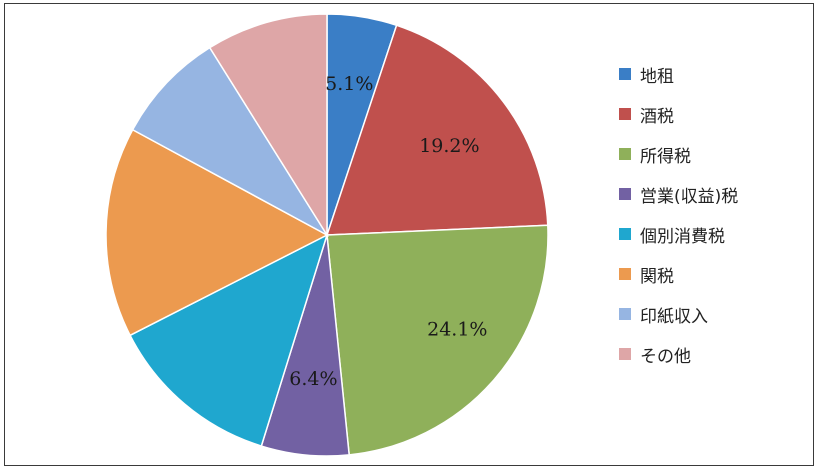  Describe the element at coordinates (449, 146) in the screenshot. I see `slice-data-label: 19.2%` at that location.